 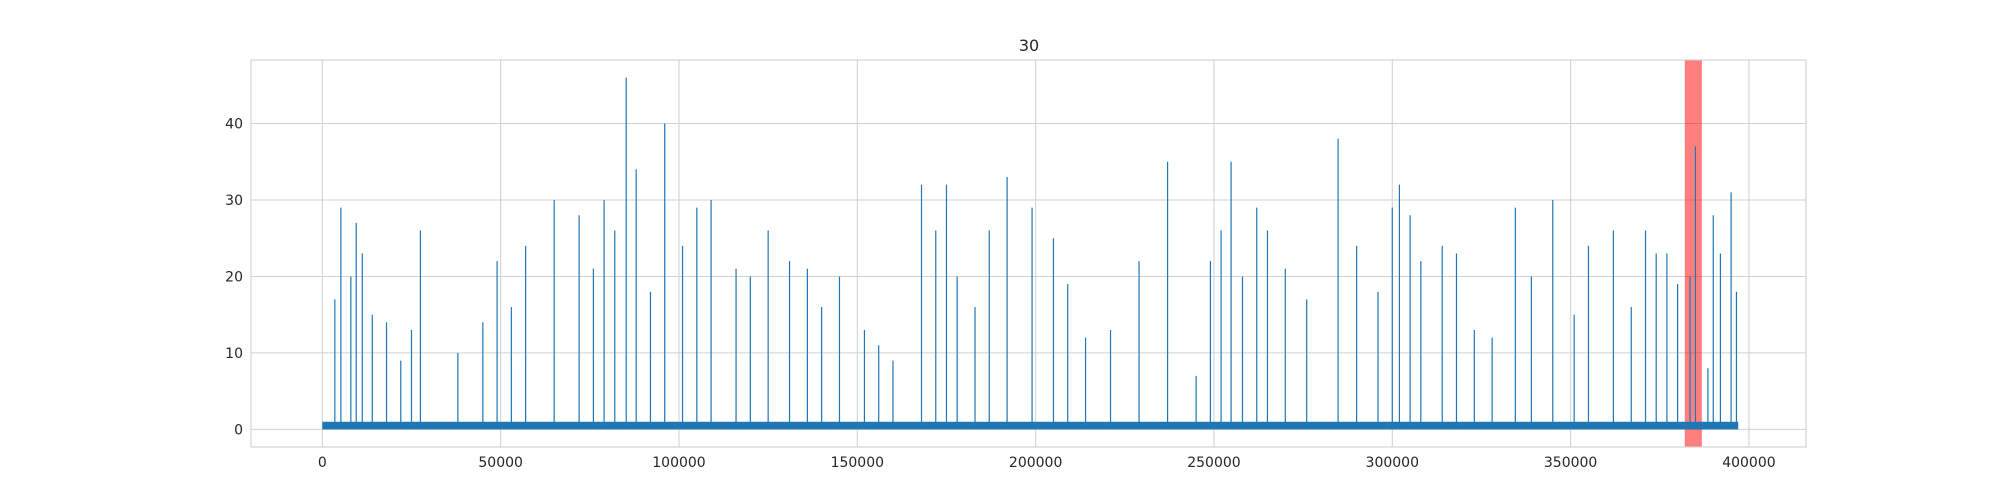 I want to click on y-tick-label: 0, so click(x=238, y=430).